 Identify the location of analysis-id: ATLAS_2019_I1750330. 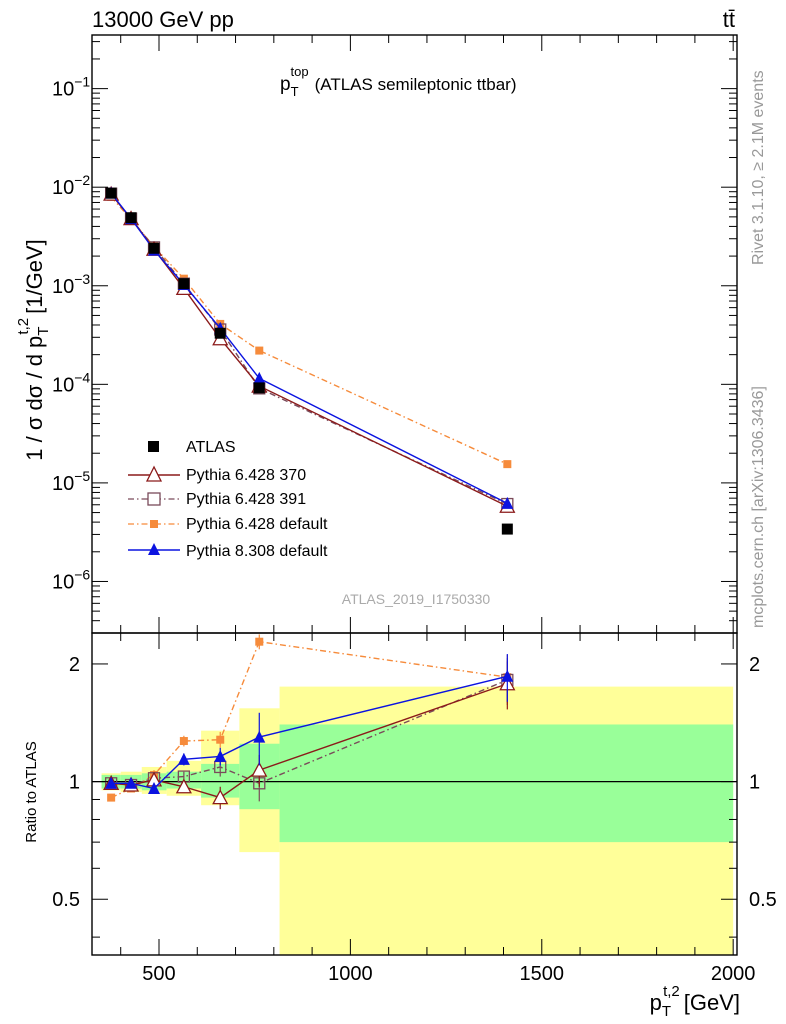
(416, 599).